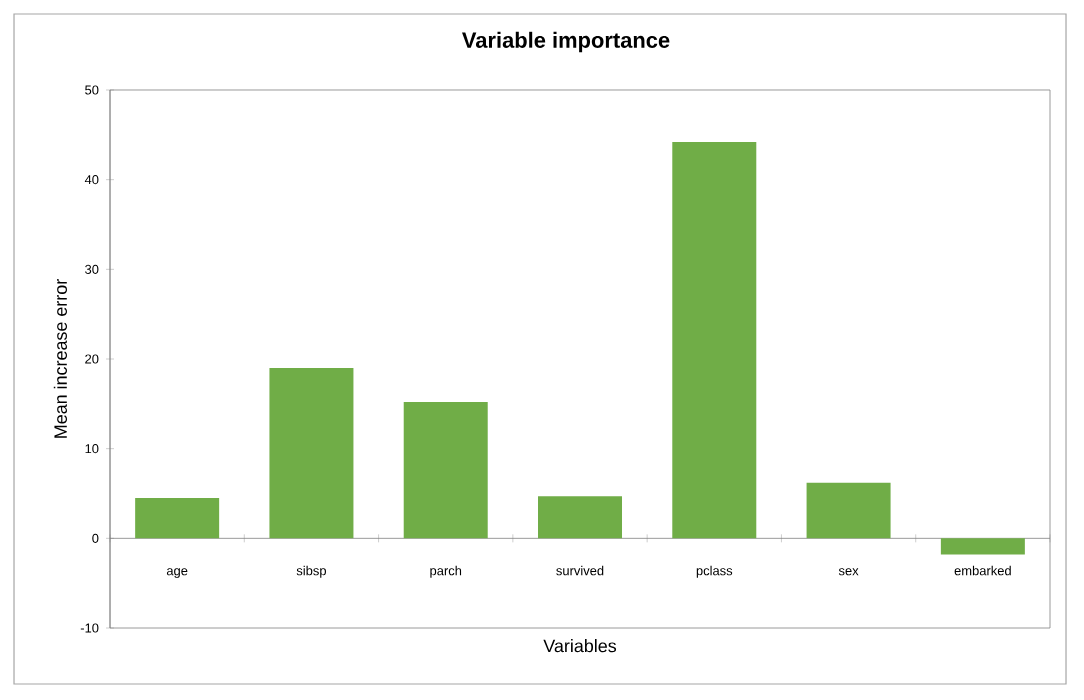 This screenshot has height=700, width=1084. What do you see at coordinates (60, 358) in the screenshot?
I see `y-axis-title: Mean increase error` at bounding box center [60, 358].